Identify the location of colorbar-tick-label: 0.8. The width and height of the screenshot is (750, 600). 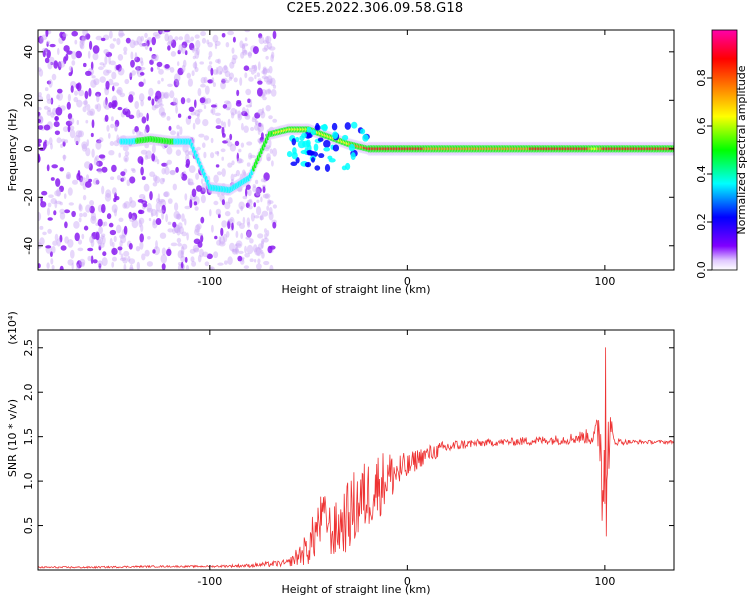
(701, 78).